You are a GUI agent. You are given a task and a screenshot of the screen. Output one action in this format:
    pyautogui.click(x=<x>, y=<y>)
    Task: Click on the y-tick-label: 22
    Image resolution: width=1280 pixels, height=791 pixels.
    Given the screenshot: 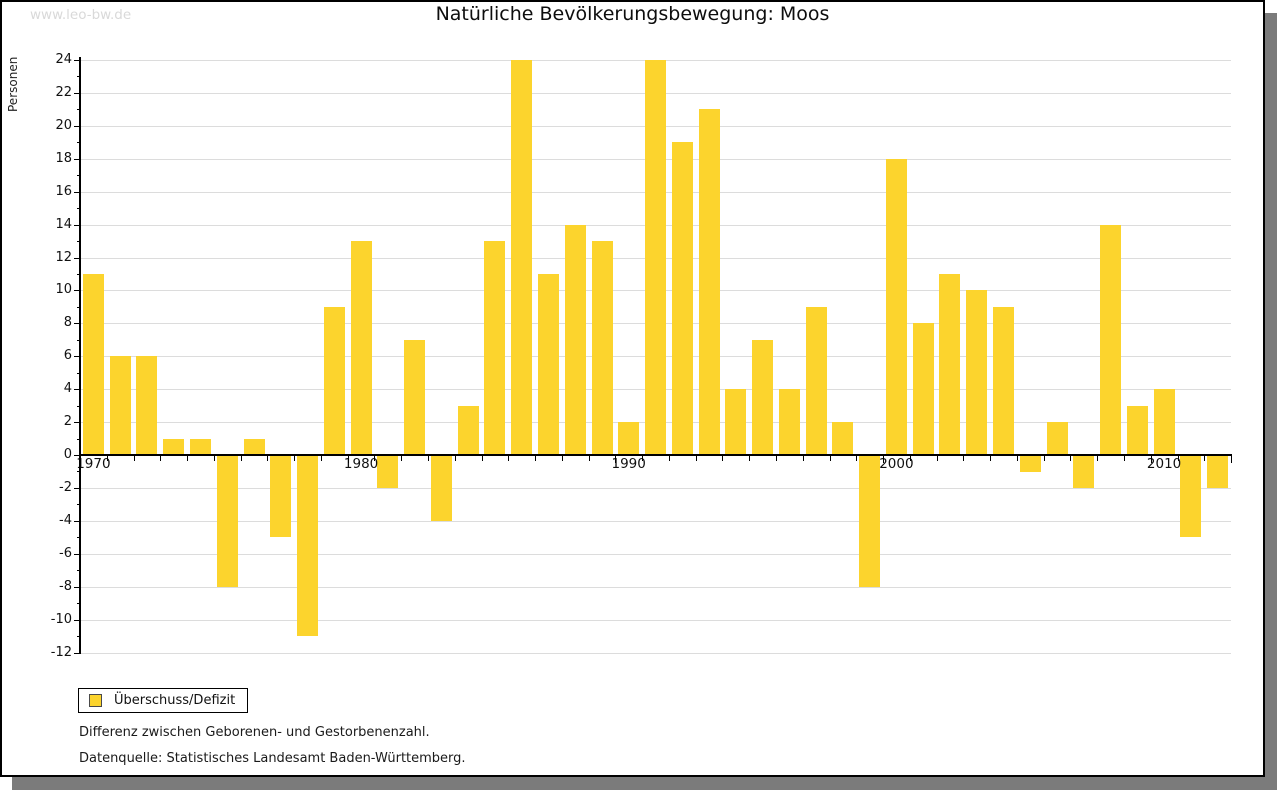 What is the action you would take?
    pyautogui.click(x=63, y=92)
    